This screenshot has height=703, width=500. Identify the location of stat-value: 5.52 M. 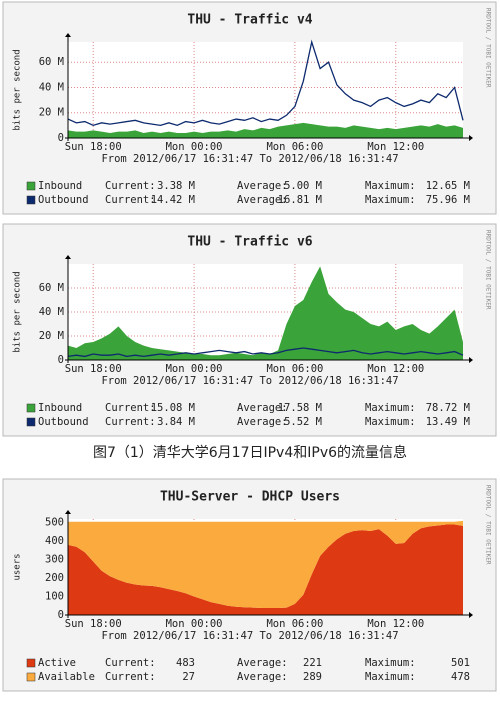
(303, 422).